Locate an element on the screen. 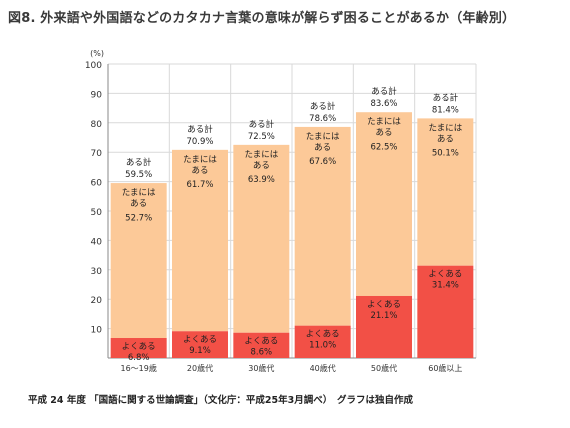 This screenshot has height=428, width=570. y-tick-label: 70 is located at coordinates (97, 154).